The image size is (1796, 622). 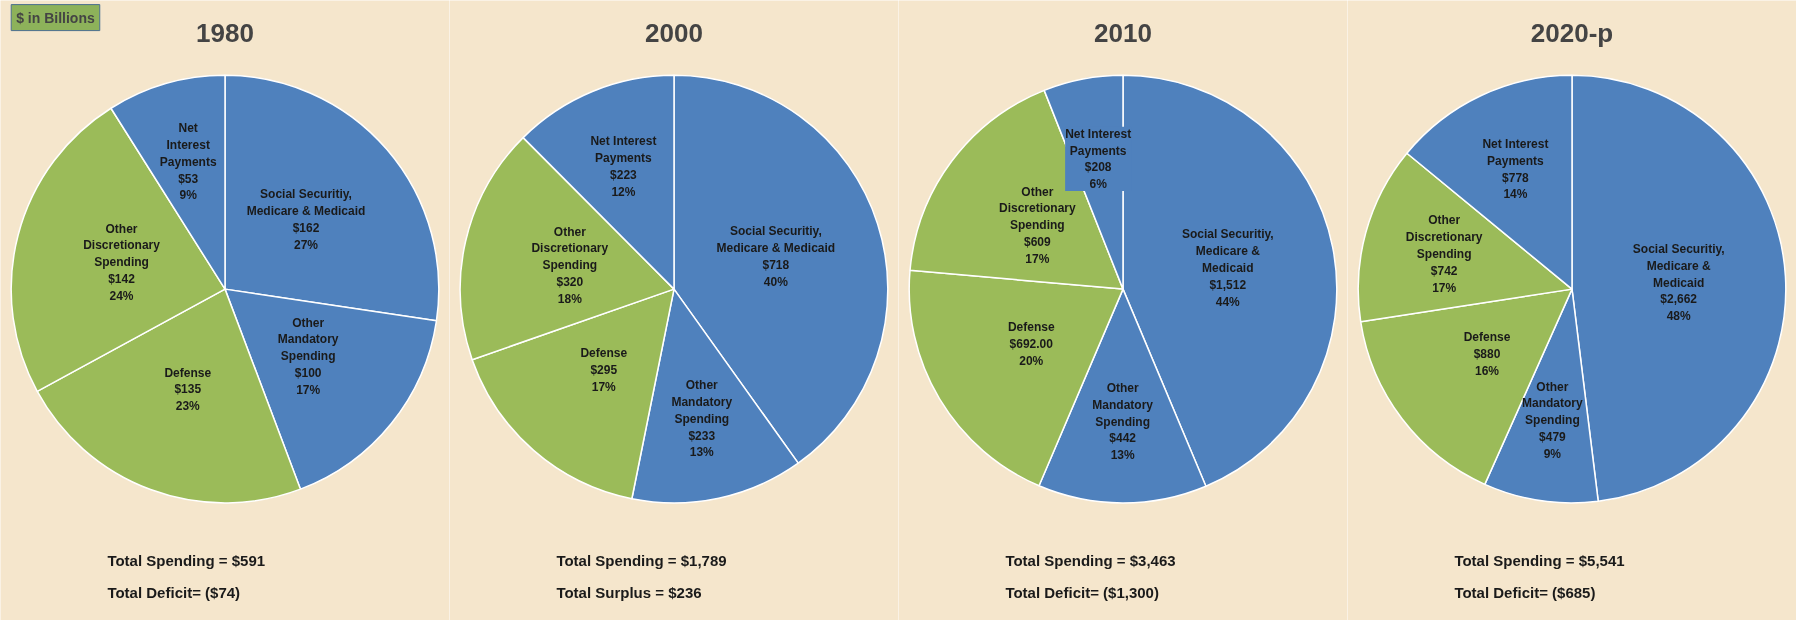 What do you see at coordinates (1228, 293) in the screenshot?
I see `data-label: $1,512 44%` at bounding box center [1228, 293].